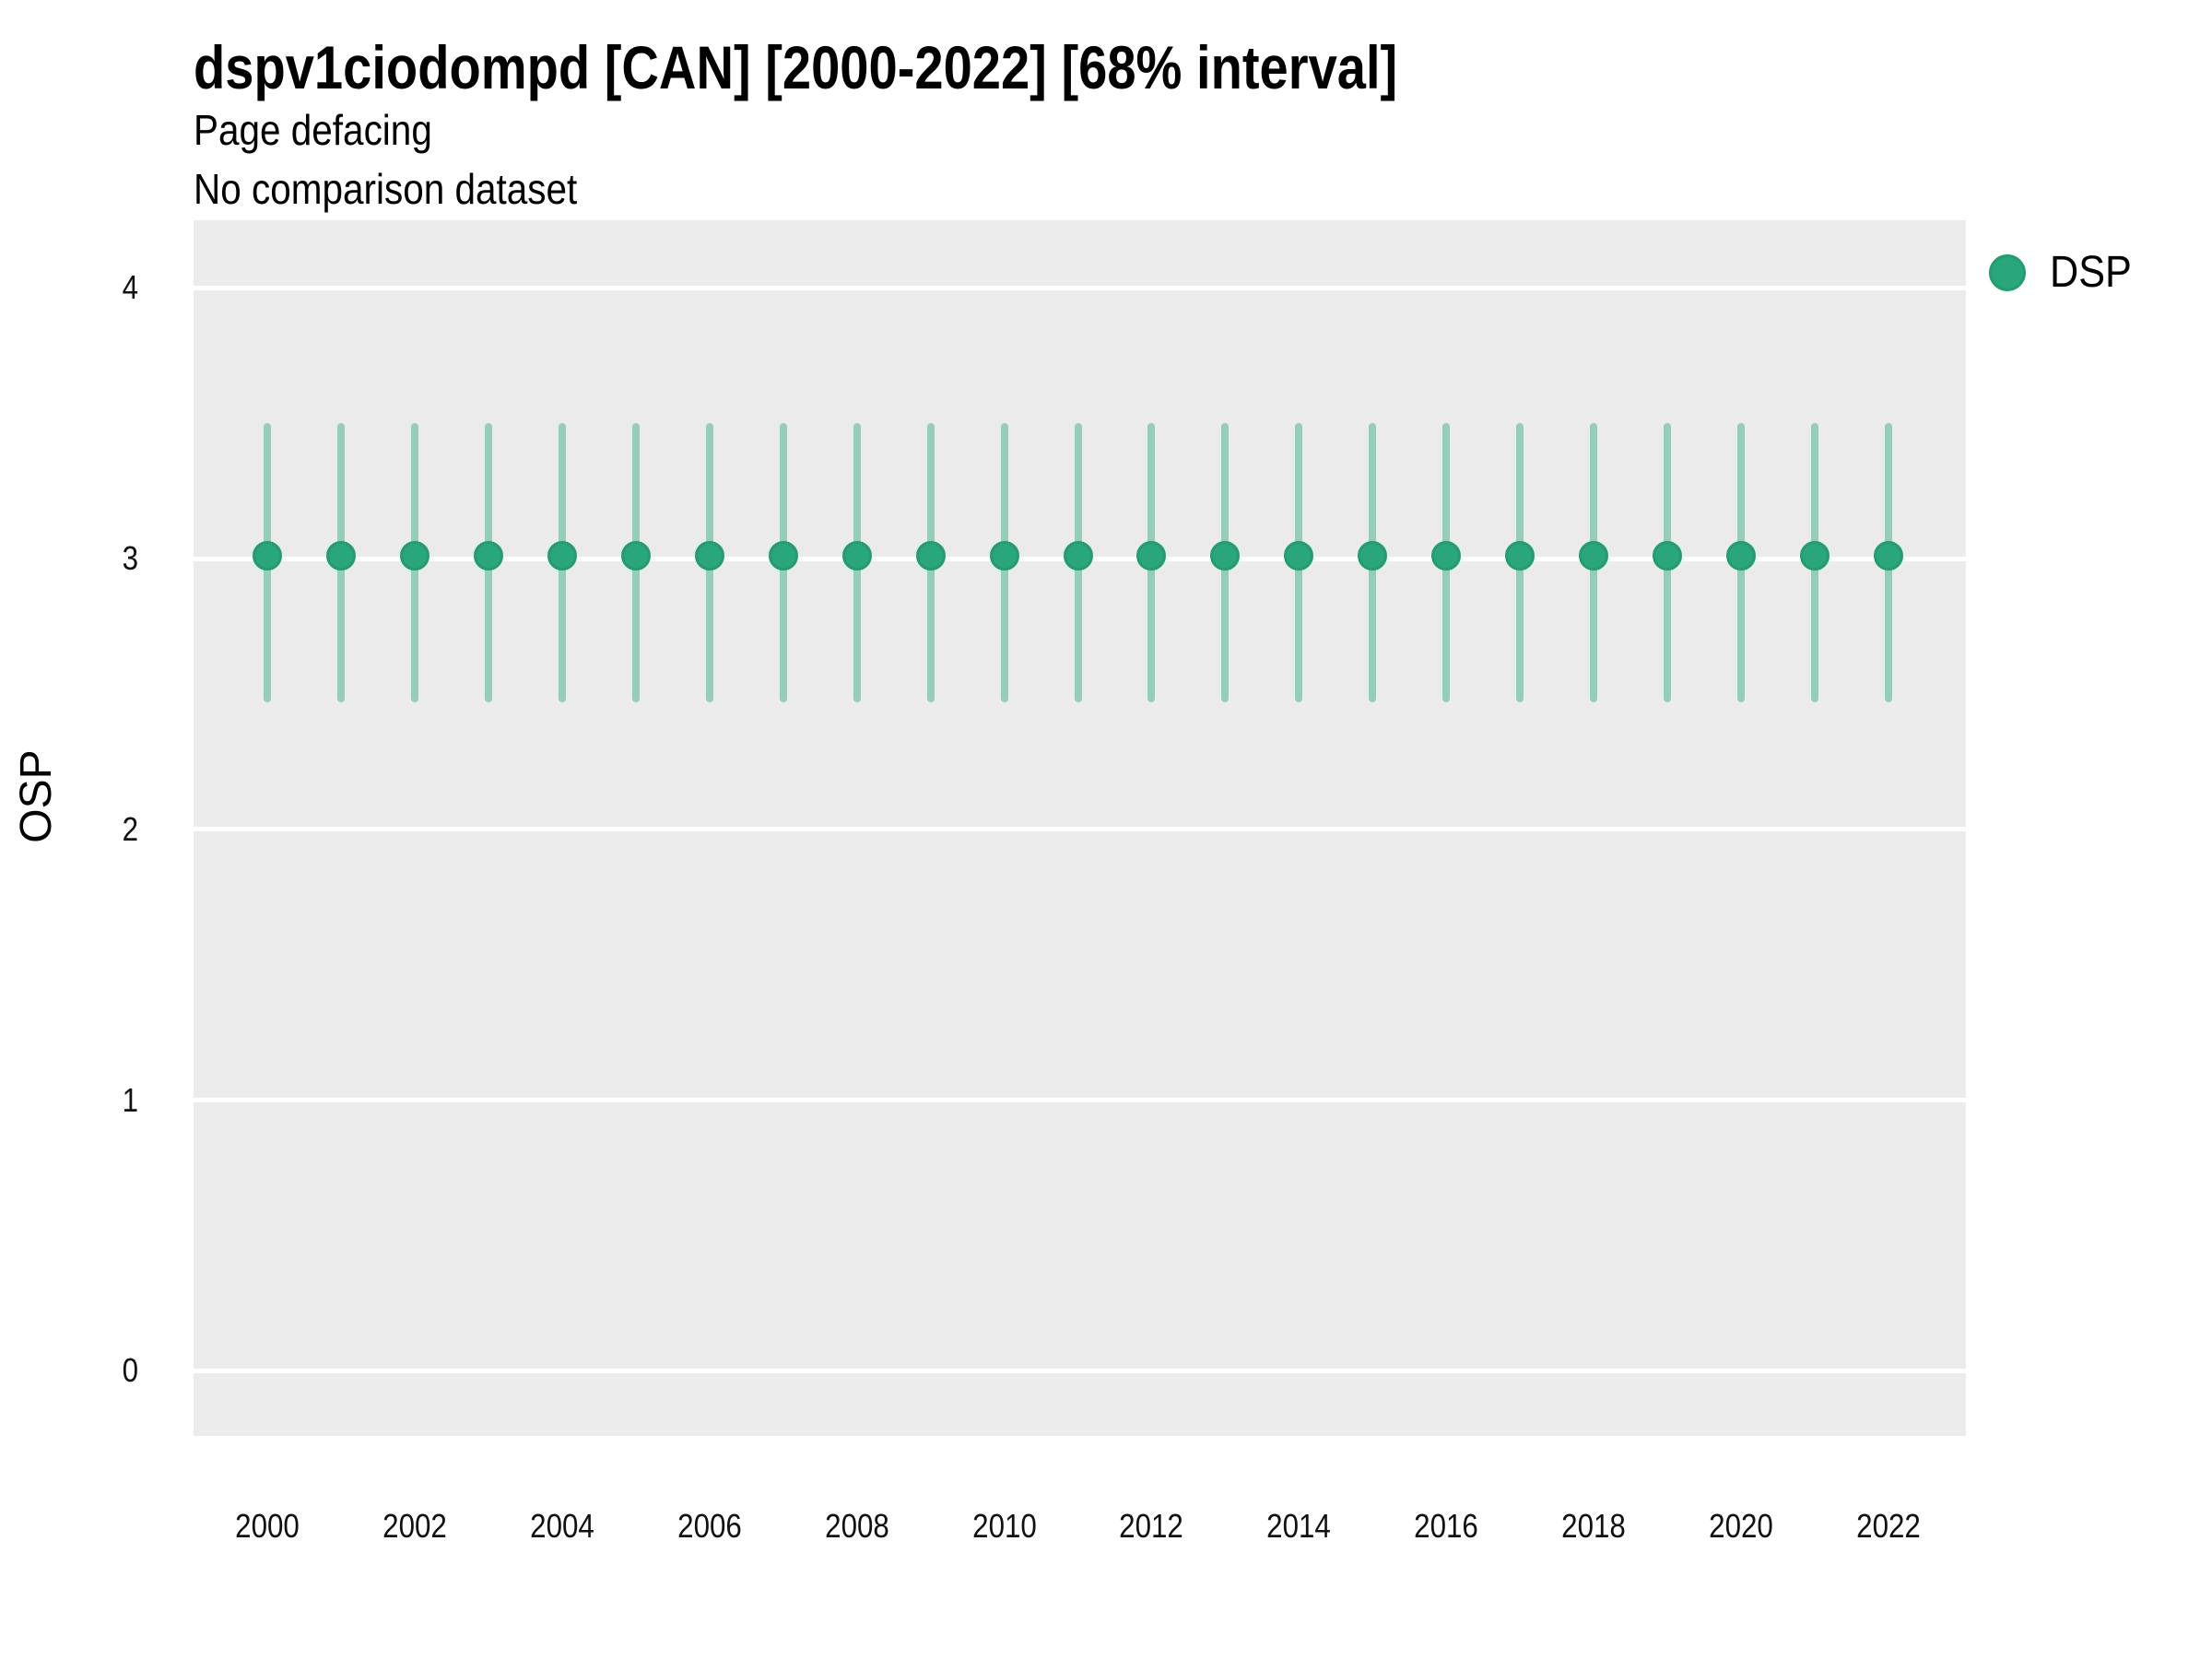  I want to click on x-tick-label-2010: 2010, so click(1004, 1526).